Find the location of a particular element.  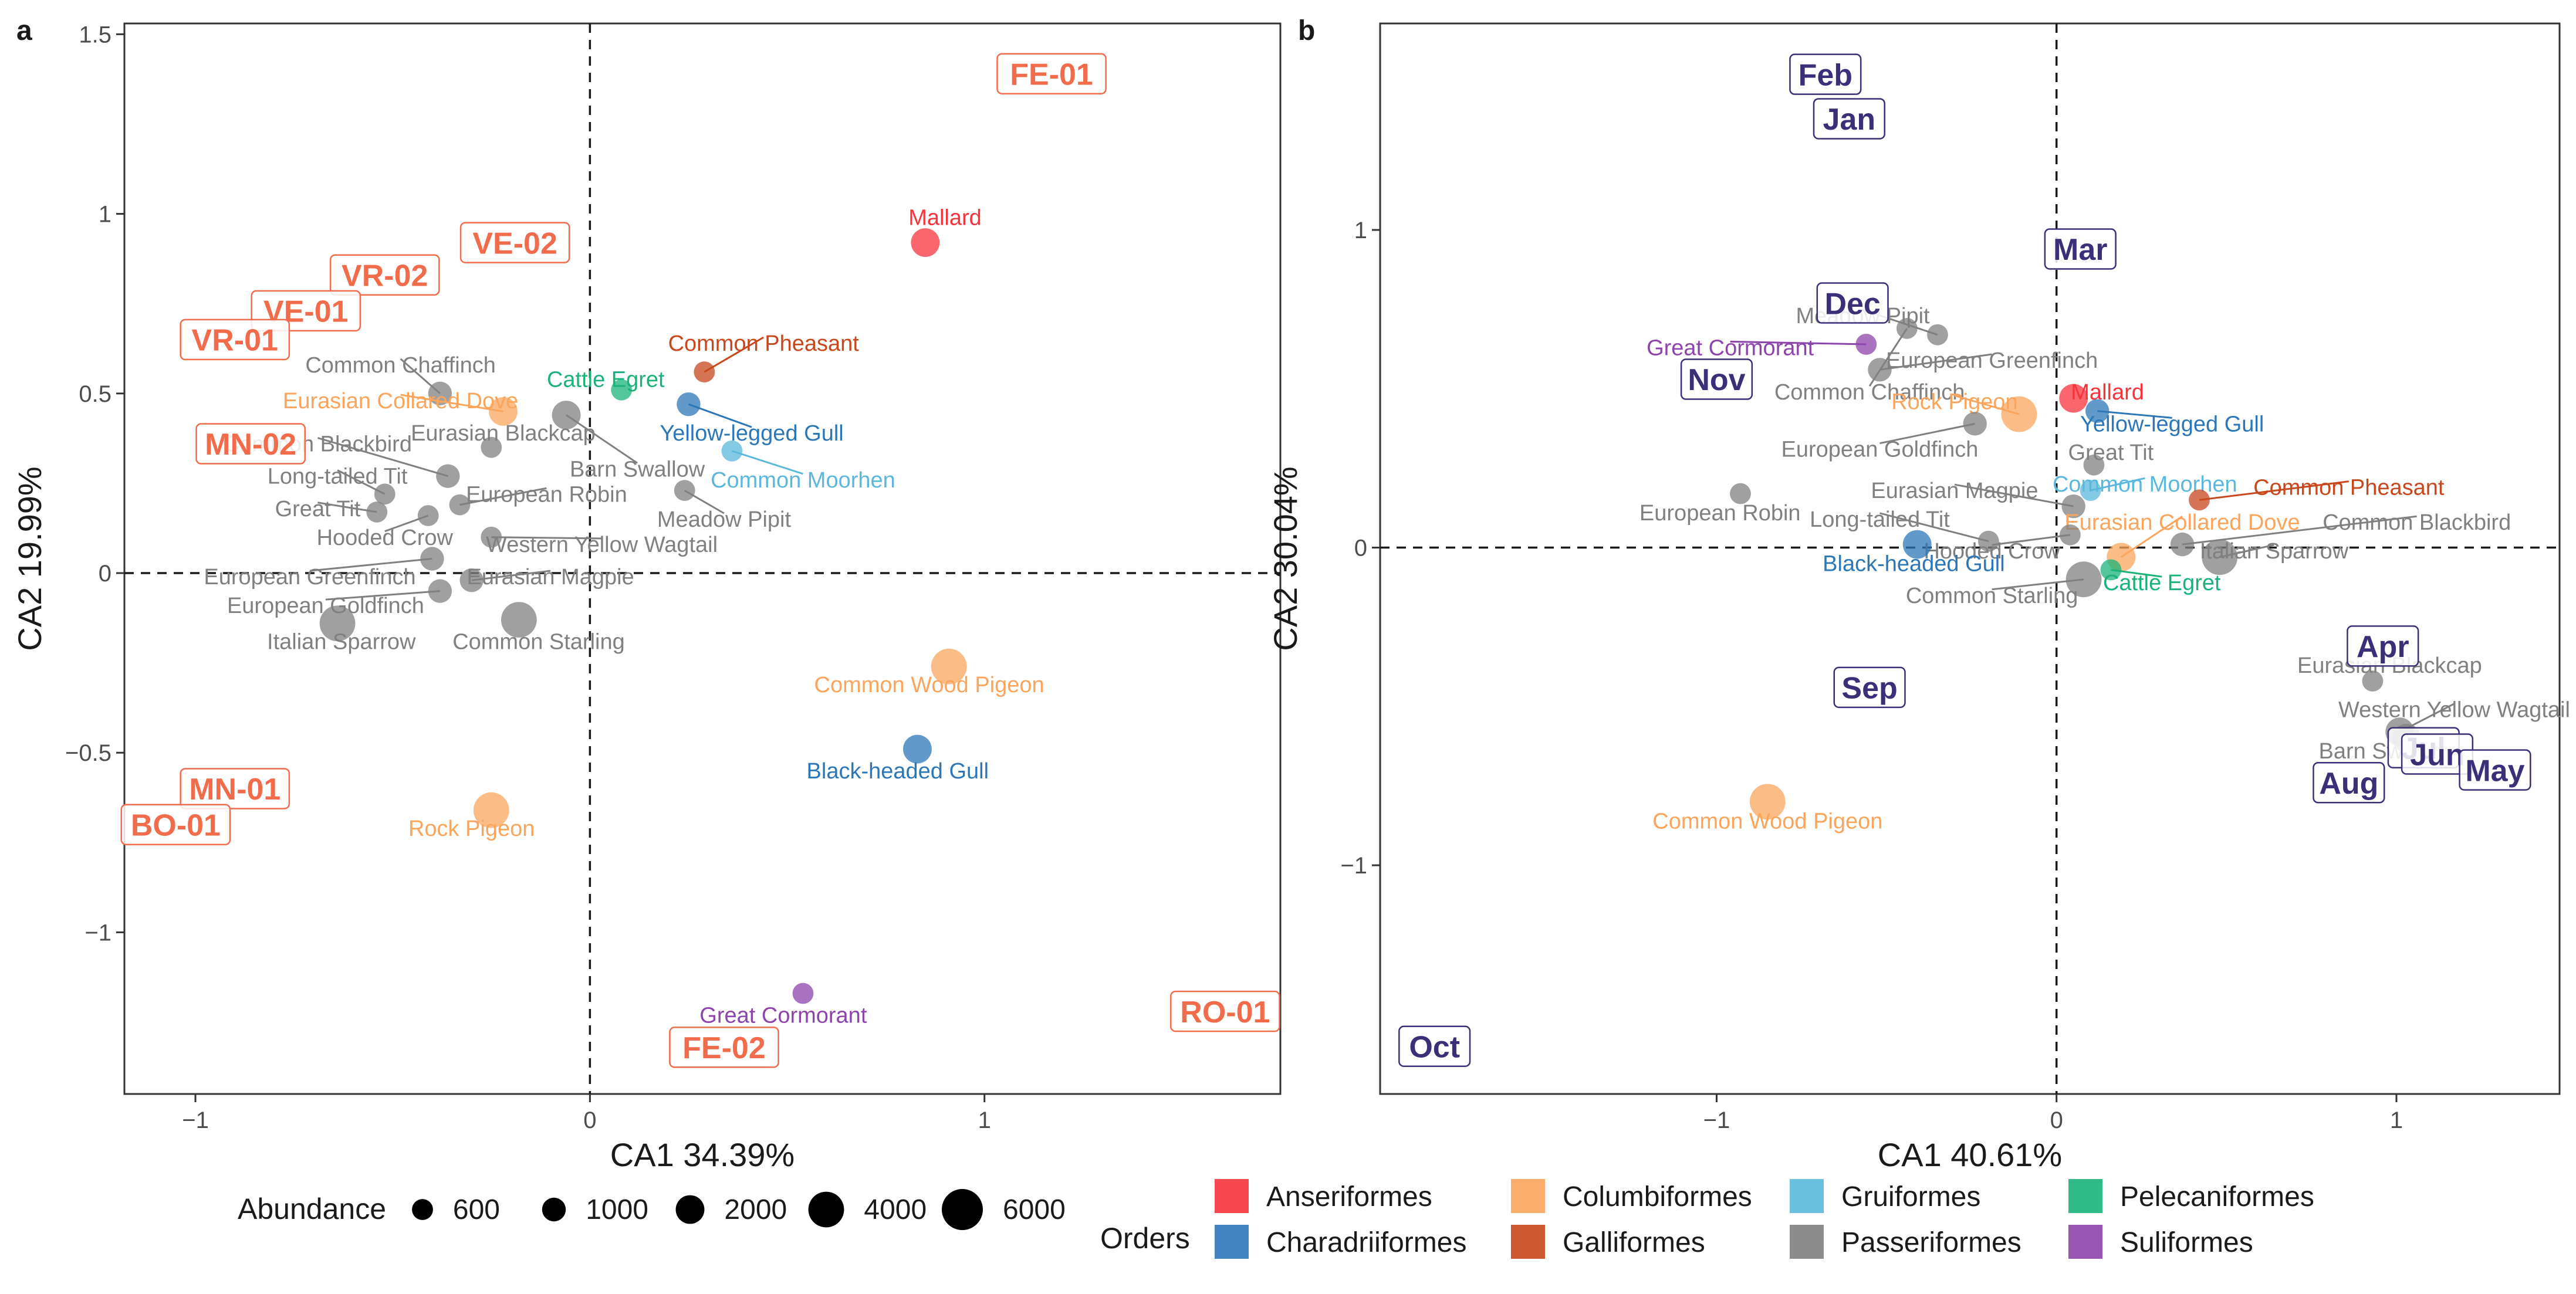

point-black-headed-gull-a is located at coordinates (917, 749).